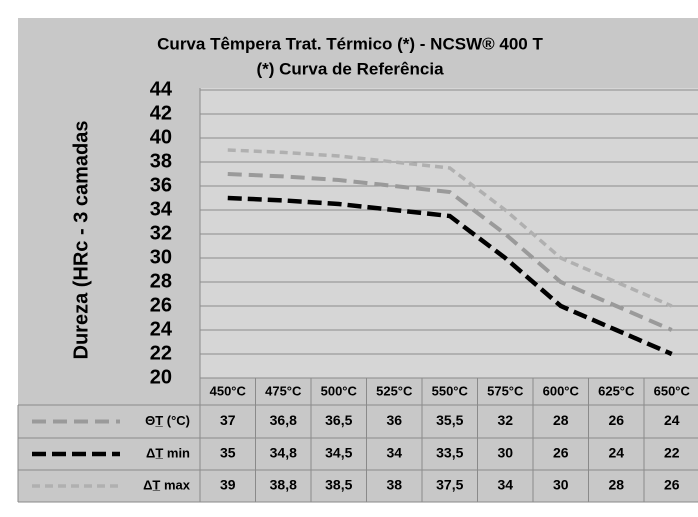 Image resolution: width=698 pixels, height=517 pixels. Describe the element at coordinates (672, 390) in the screenshot. I see `x-tick-label: 650°C` at that location.